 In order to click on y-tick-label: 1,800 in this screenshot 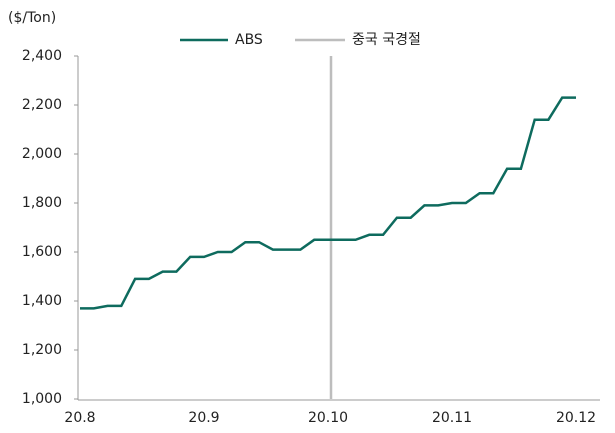, I will do `click(42, 203)`.